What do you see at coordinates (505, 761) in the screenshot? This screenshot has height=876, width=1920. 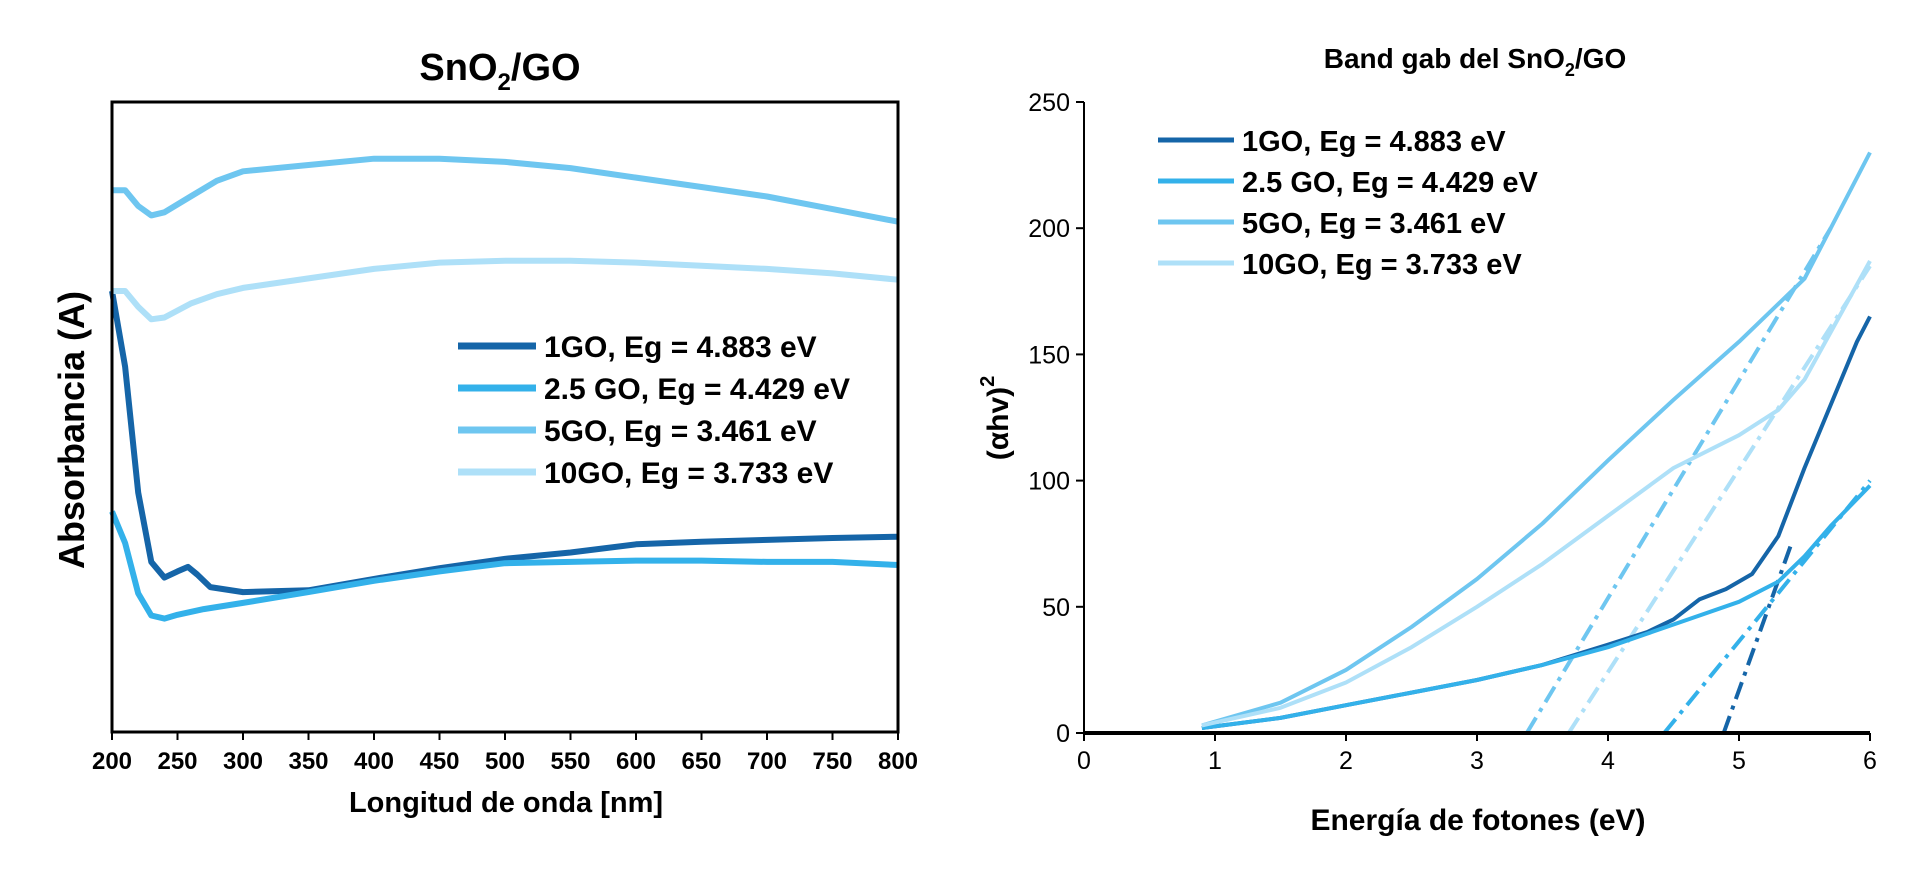 I see `absorbance-x-tick-label: 500` at bounding box center [505, 761].